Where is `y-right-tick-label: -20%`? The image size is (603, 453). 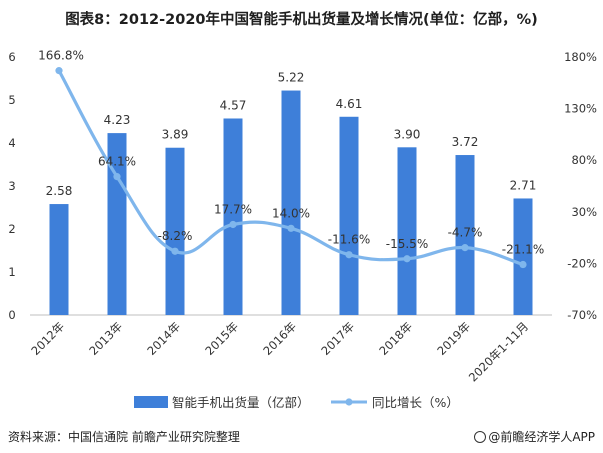
y-right-tick-label: -20% is located at coordinates (582, 263).